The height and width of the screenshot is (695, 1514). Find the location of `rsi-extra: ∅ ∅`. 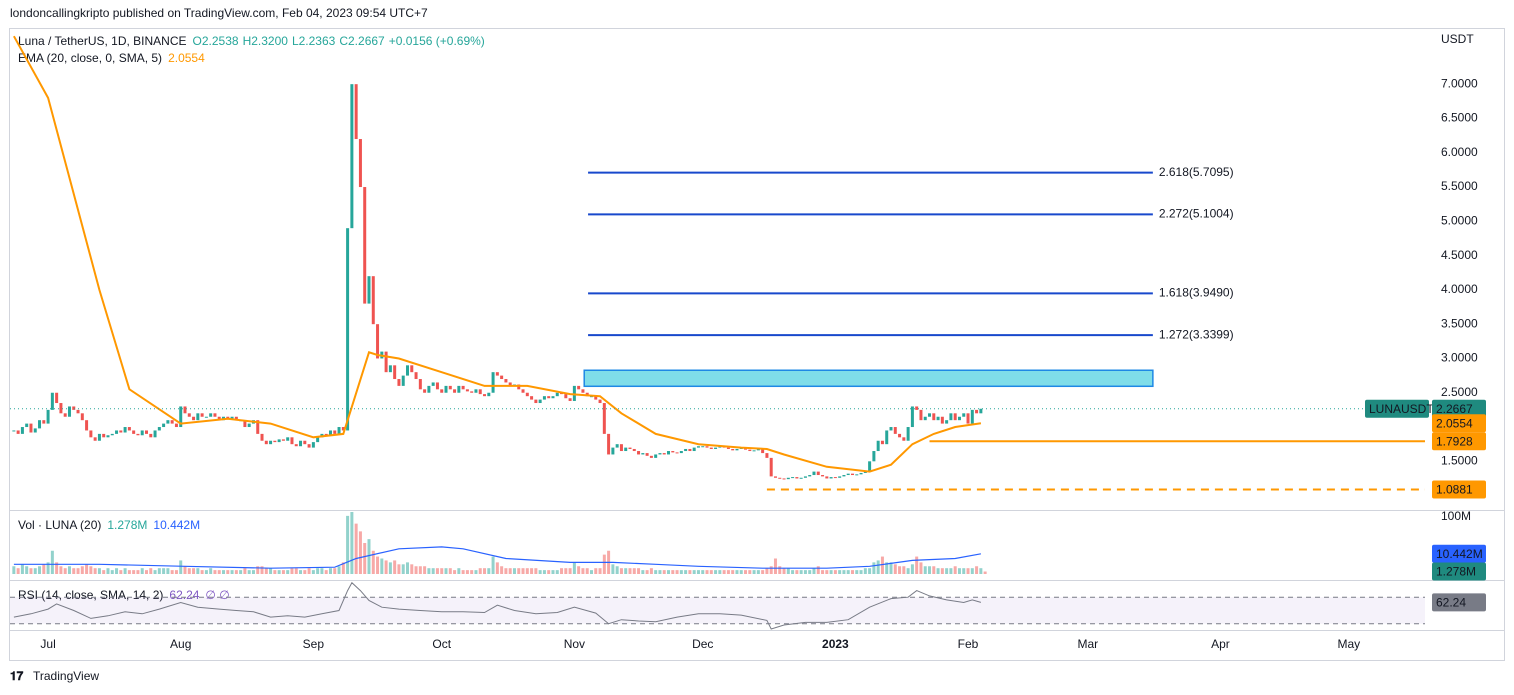

rsi-extra: ∅ ∅ is located at coordinates (217, 595).